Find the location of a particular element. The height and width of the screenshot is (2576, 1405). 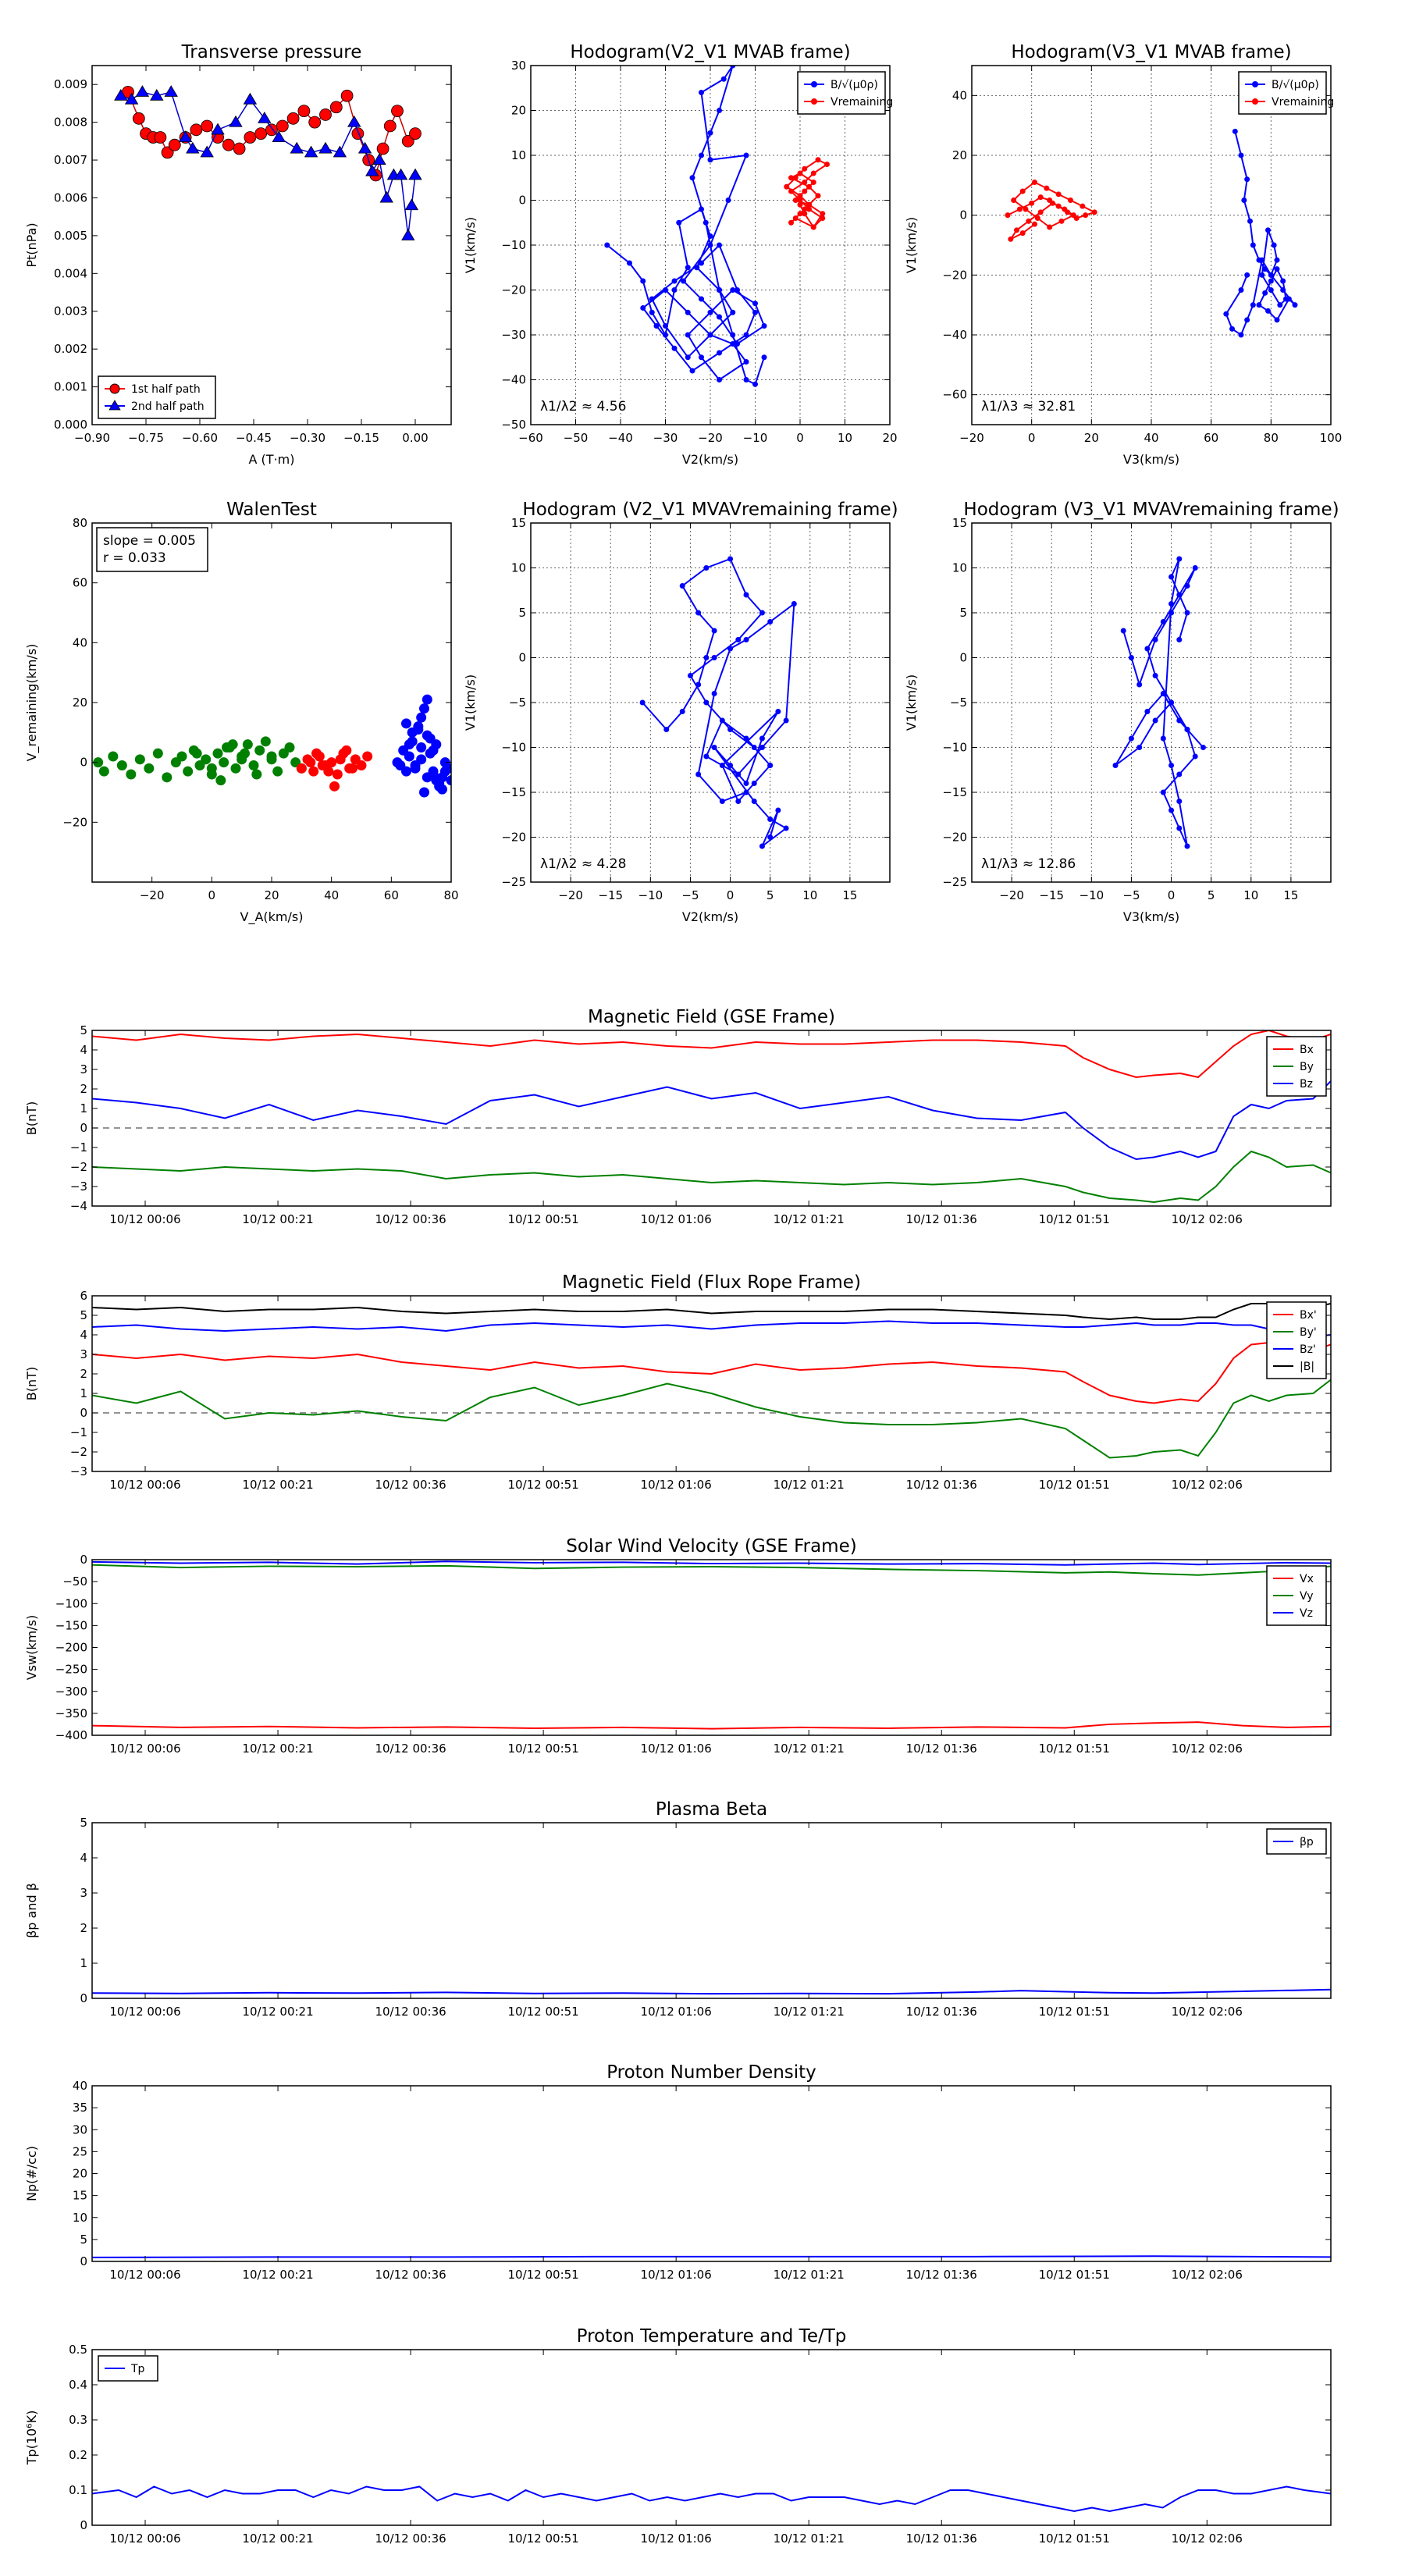

xtick-label-3: −0.45 is located at coordinates (254, 438).